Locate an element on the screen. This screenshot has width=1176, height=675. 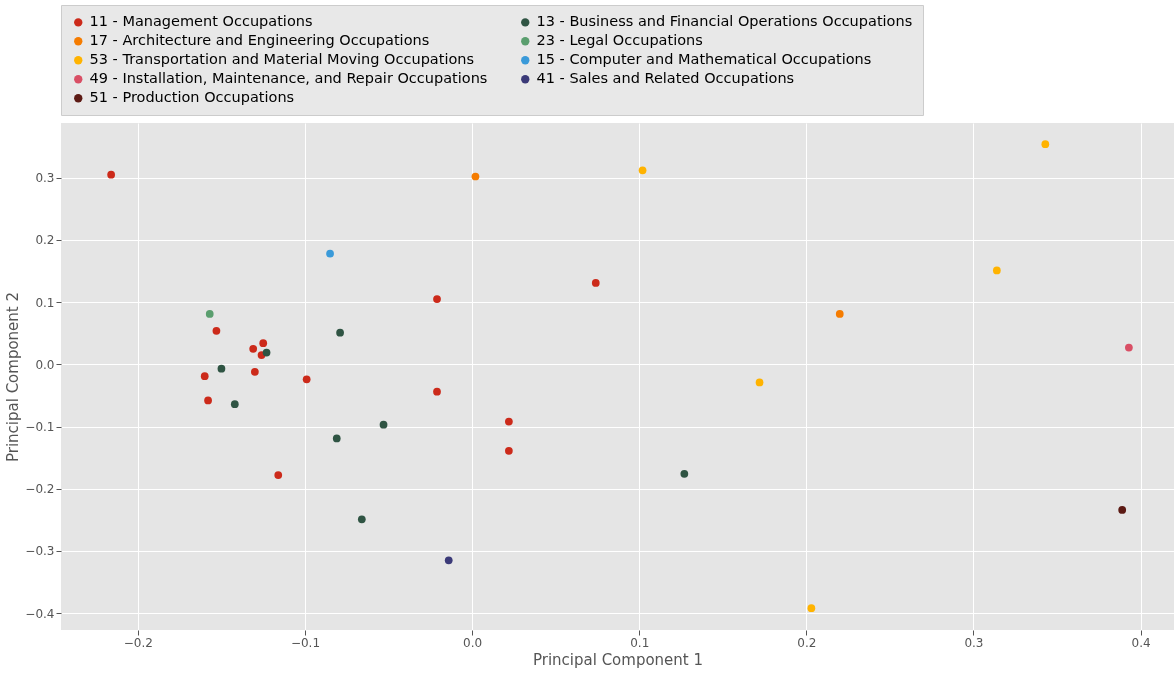
y-axis-title: Principal Component 2 is located at coordinates (13, 377).